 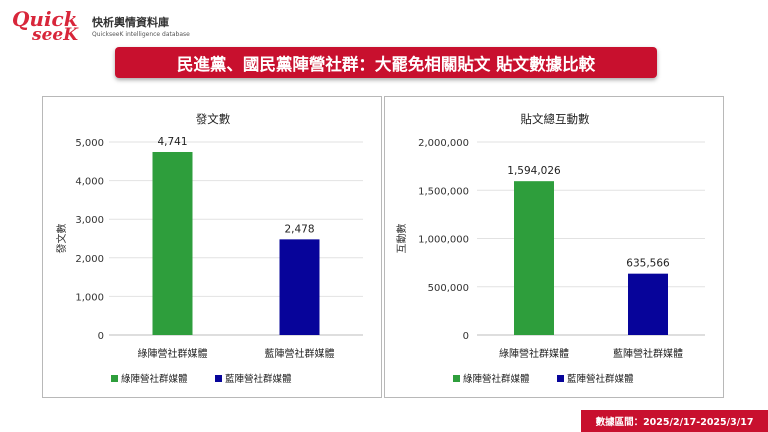 What do you see at coordinates (45, 19) in the screenshot?
I see `logo-word-quick: Quick` at bounding box center [45, 19].